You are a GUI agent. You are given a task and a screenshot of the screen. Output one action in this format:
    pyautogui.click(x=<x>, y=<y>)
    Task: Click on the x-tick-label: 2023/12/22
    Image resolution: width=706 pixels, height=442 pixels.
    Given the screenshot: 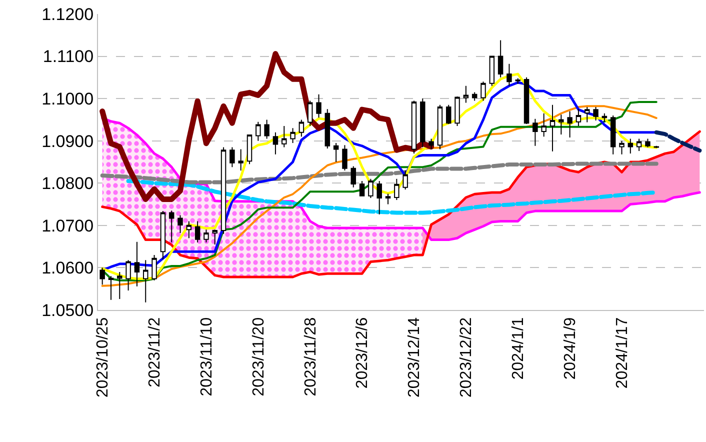 What is the action you would take?
    pyautogui.click(x=467, y=357)
    